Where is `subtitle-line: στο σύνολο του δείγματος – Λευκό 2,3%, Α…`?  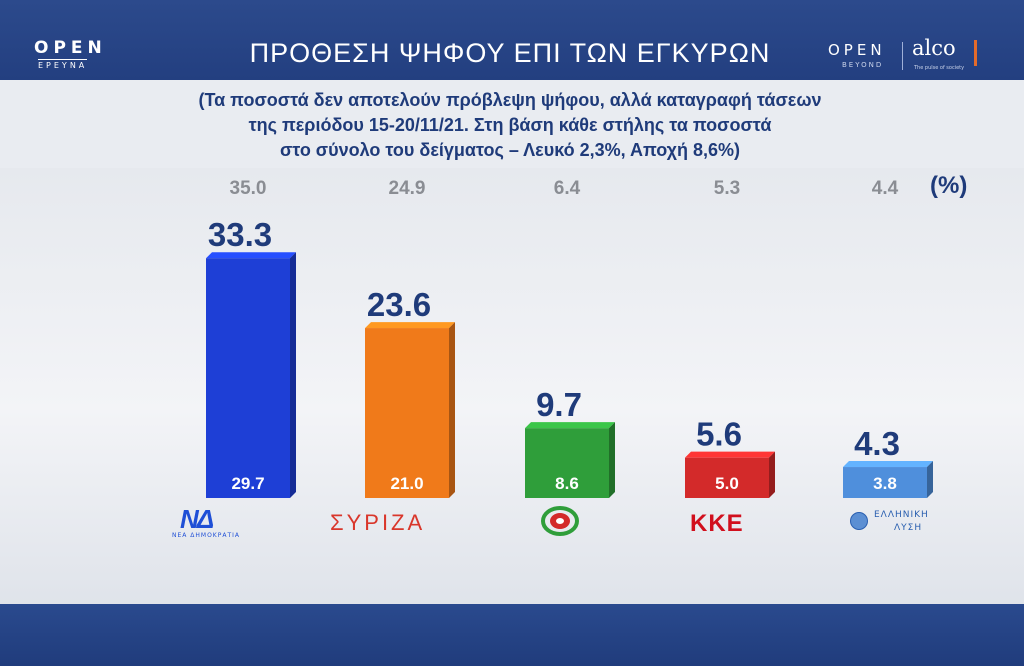
subtitle-line: στο σύνολο του δείγματος – Λευκό 2,3%, Α… is located at coordinates (510, 150).